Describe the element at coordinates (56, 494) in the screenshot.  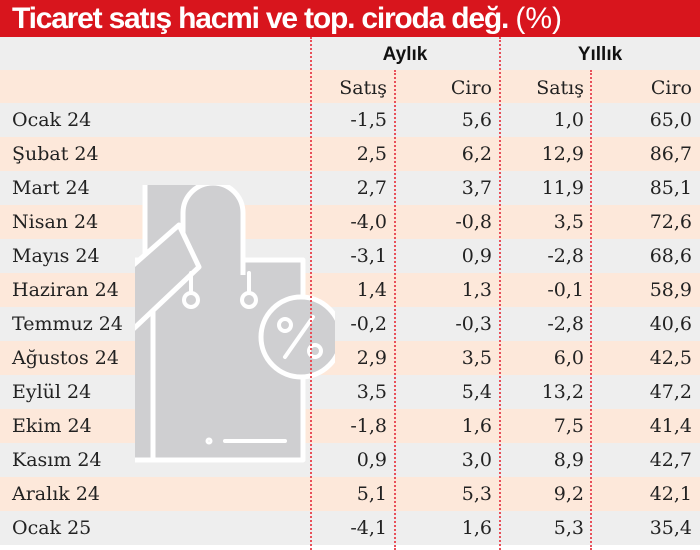
I see `month-cell: Aralık 24` at that location.